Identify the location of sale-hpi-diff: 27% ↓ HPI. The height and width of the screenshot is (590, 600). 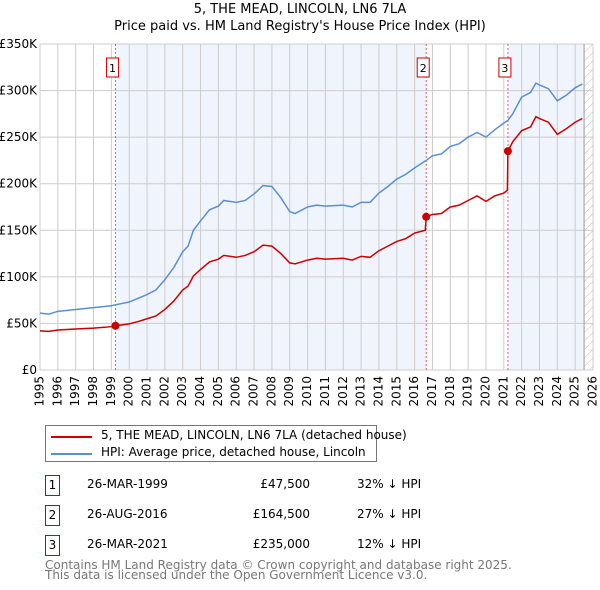
(389, 514).